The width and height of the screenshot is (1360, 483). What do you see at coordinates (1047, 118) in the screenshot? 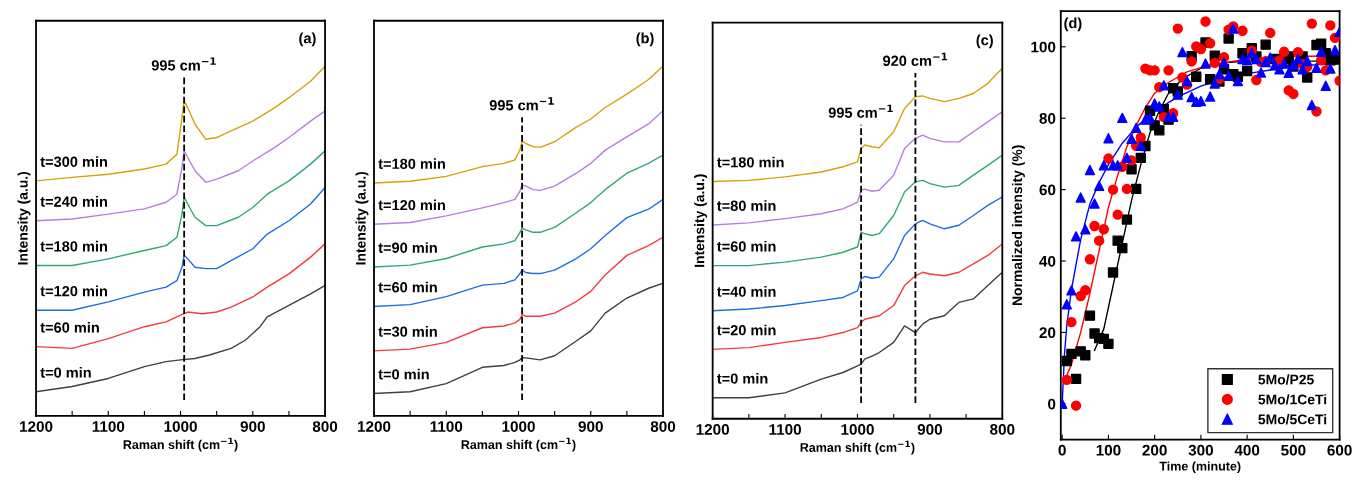
I see `y-tick-label: 80` at bounding box center [1047, 118].